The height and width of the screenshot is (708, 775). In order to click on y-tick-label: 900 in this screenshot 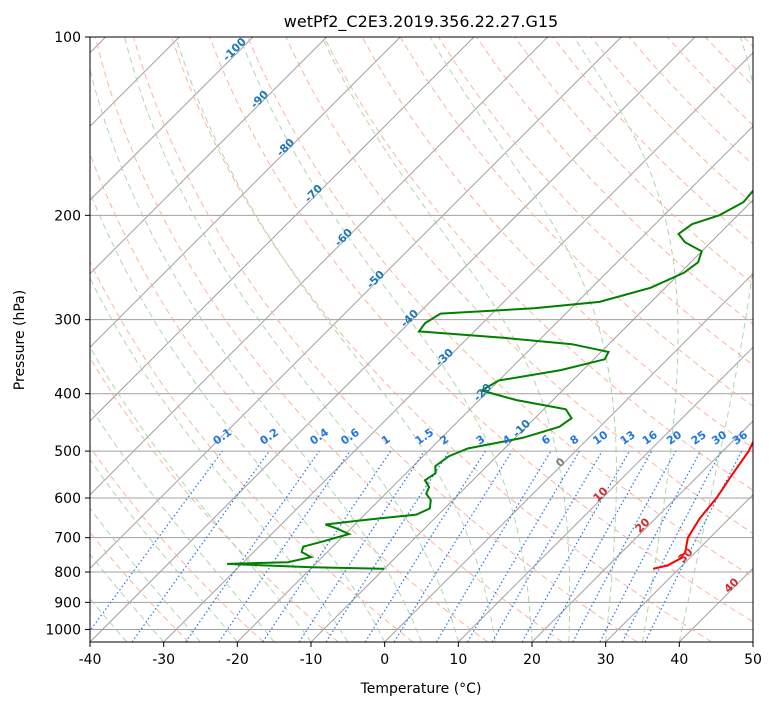, I will do `click(67, 603)`.